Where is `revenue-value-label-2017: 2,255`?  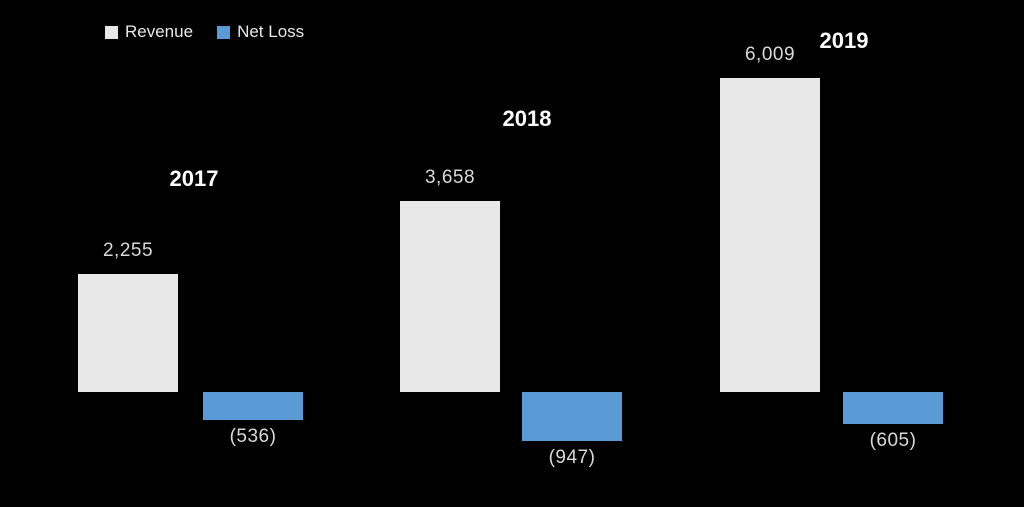
revenue-value-label-2017: 2,255 is located at coordinates (128, 250).